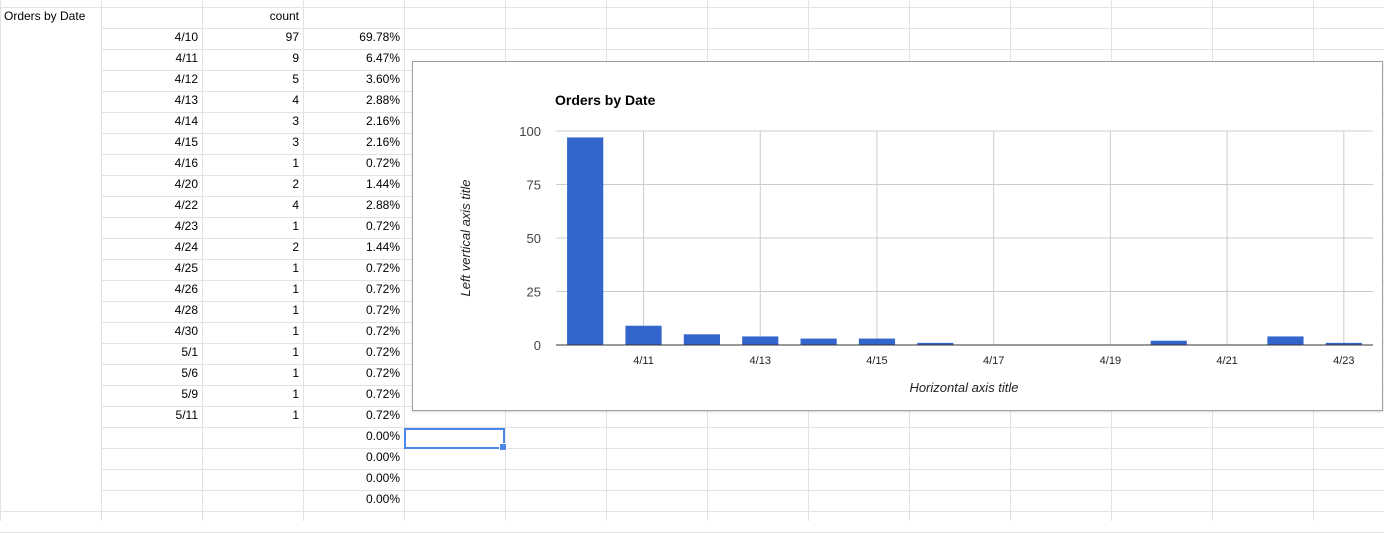  Describe the element at coordinates (534, 185) in the screenshot. I see `y-tick-label: 75` at that location.